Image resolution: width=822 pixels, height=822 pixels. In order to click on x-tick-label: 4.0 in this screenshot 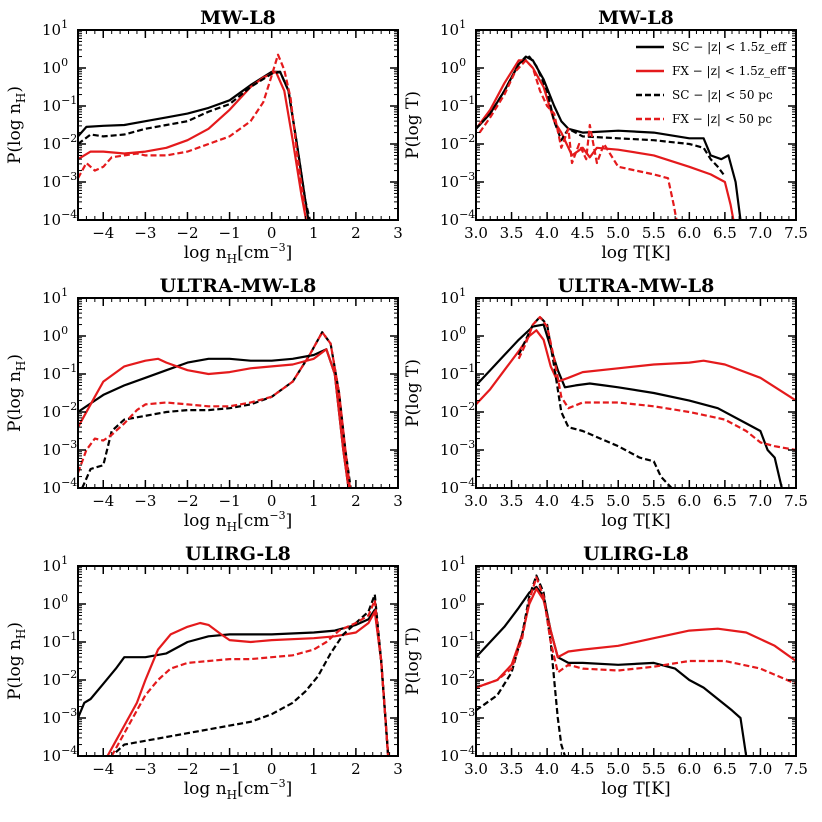, I will do `click(547, 769)`.